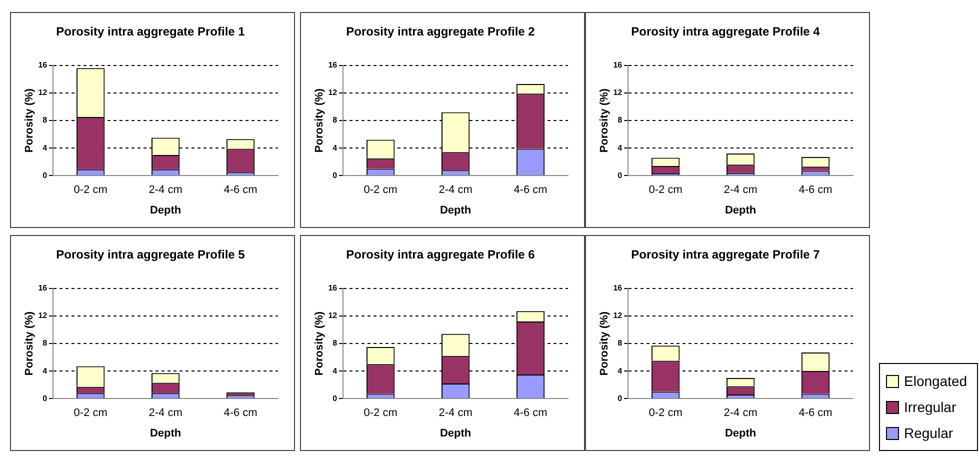 This screenshot has height=462, width=979. Describe the element at coordinates (936, 381) in the screenshot. I see `legend-label: Elongated` at that location.